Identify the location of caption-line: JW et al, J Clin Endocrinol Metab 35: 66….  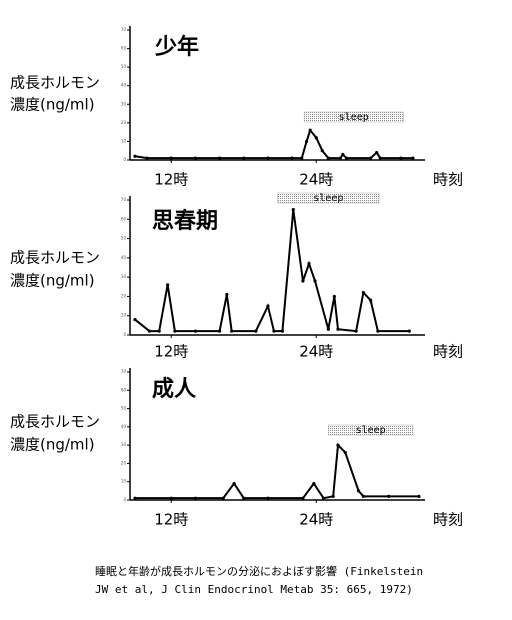
(254, 589).